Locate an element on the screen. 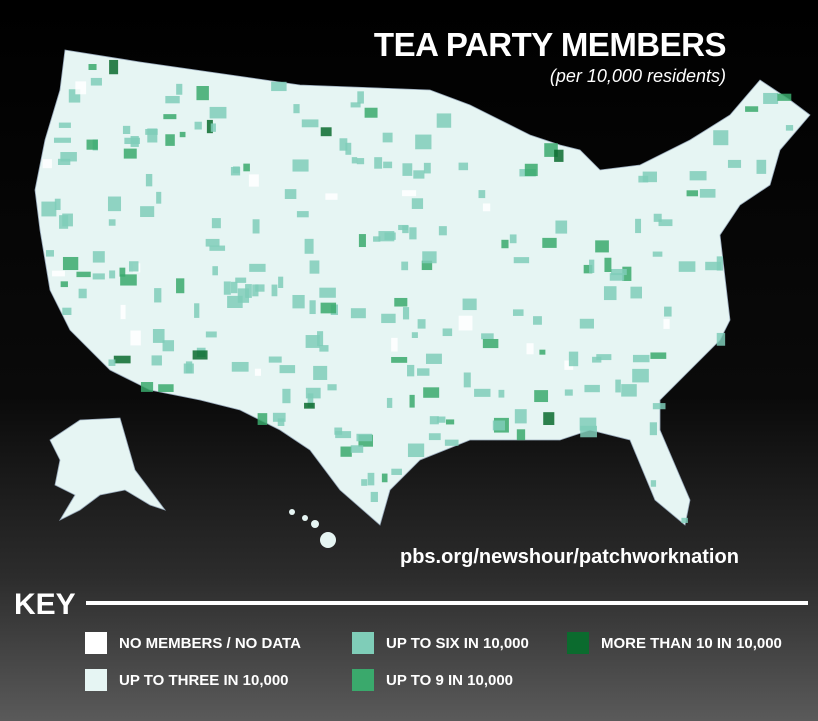  key-rule is located at coordinates (447, 603).